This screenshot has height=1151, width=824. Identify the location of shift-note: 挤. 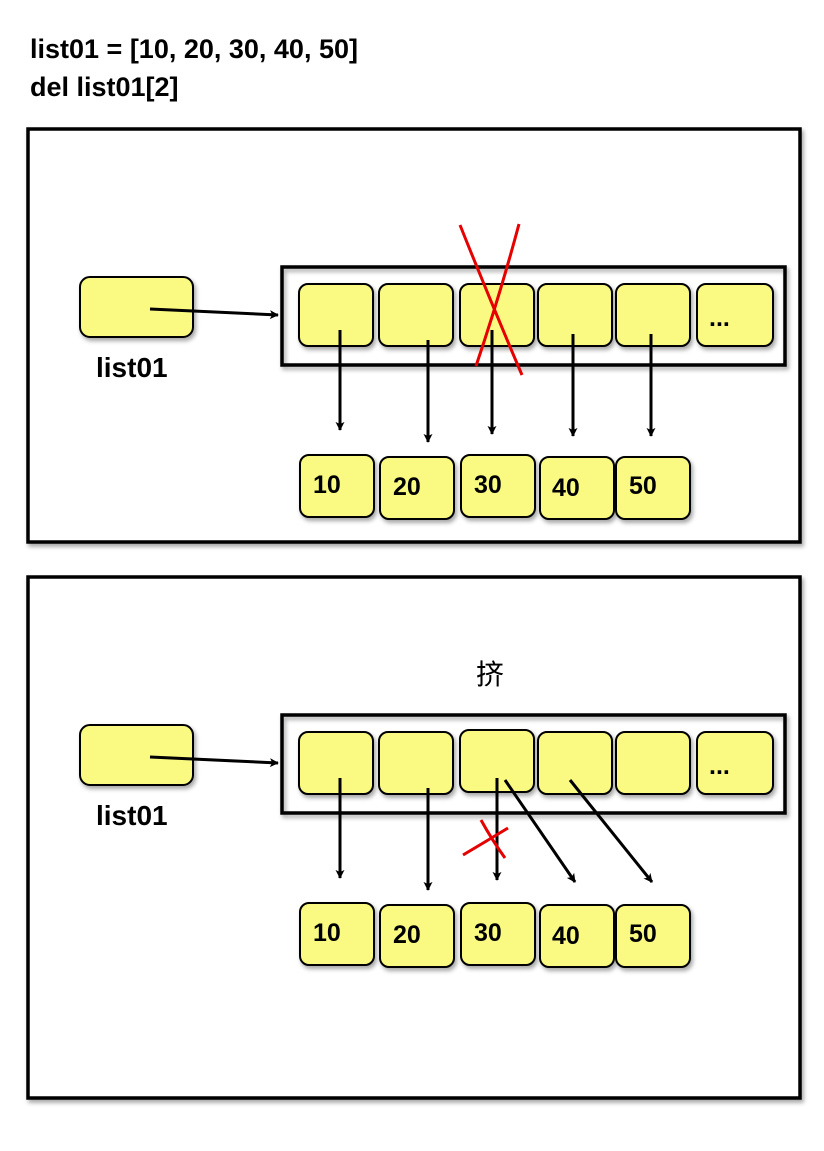
(490, 674).